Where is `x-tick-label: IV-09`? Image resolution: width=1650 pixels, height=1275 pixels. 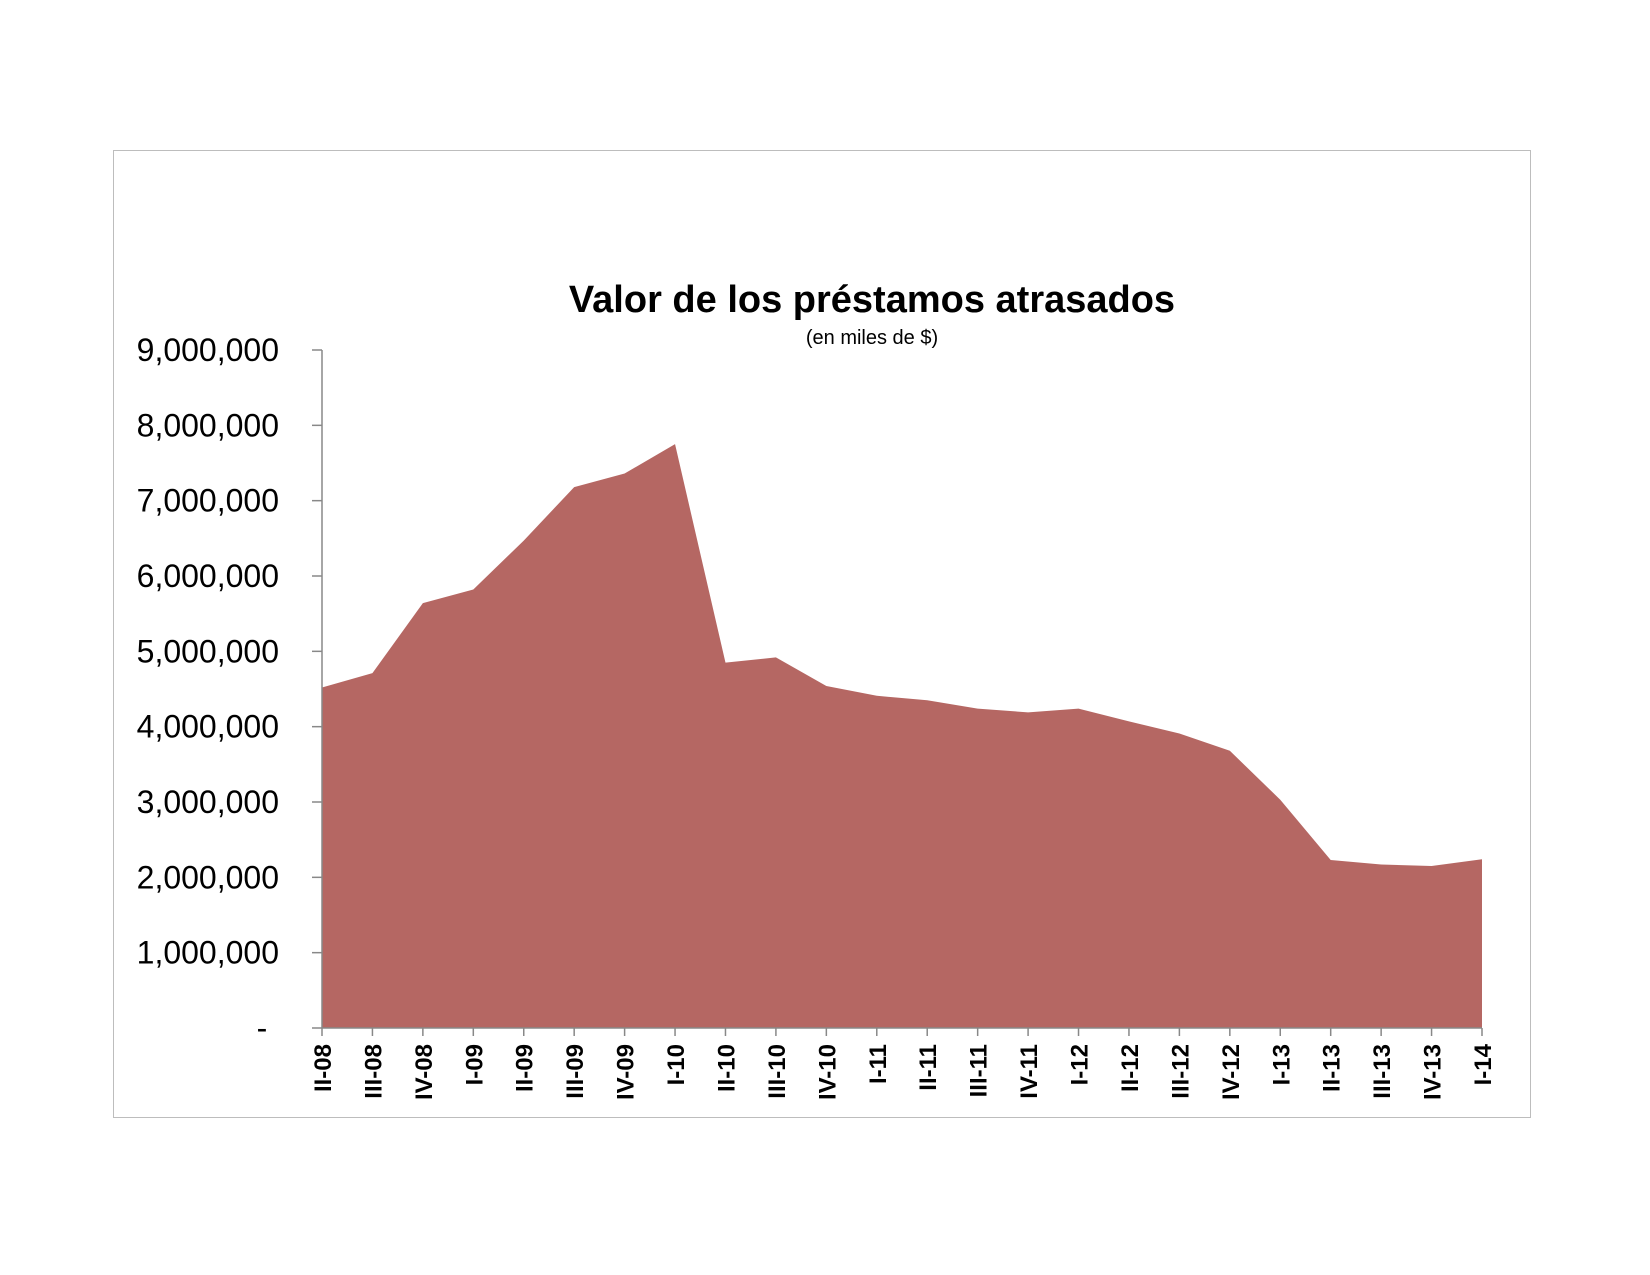 x-tick-label: IV-09 is located at coordinates (626, 1072).